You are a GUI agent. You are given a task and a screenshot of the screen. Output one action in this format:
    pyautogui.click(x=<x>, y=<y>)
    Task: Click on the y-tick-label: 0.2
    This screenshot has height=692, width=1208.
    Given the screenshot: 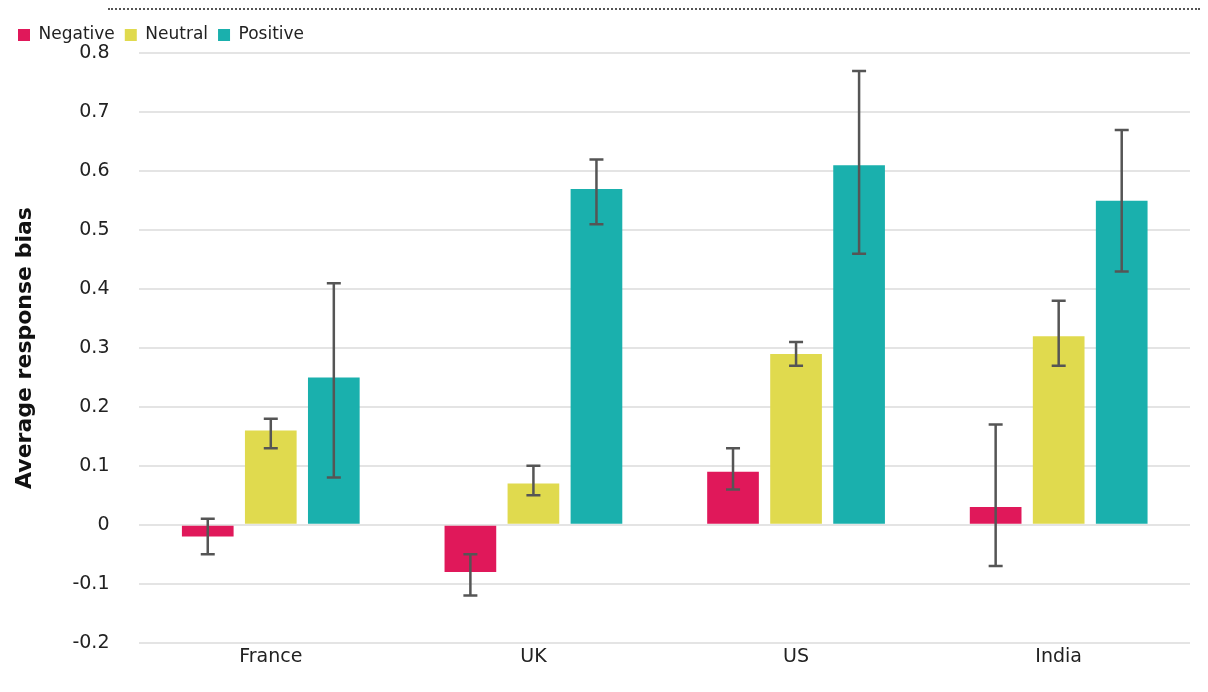 What is the action you would take?
    pyautogui.click(x=94, y=404)
    